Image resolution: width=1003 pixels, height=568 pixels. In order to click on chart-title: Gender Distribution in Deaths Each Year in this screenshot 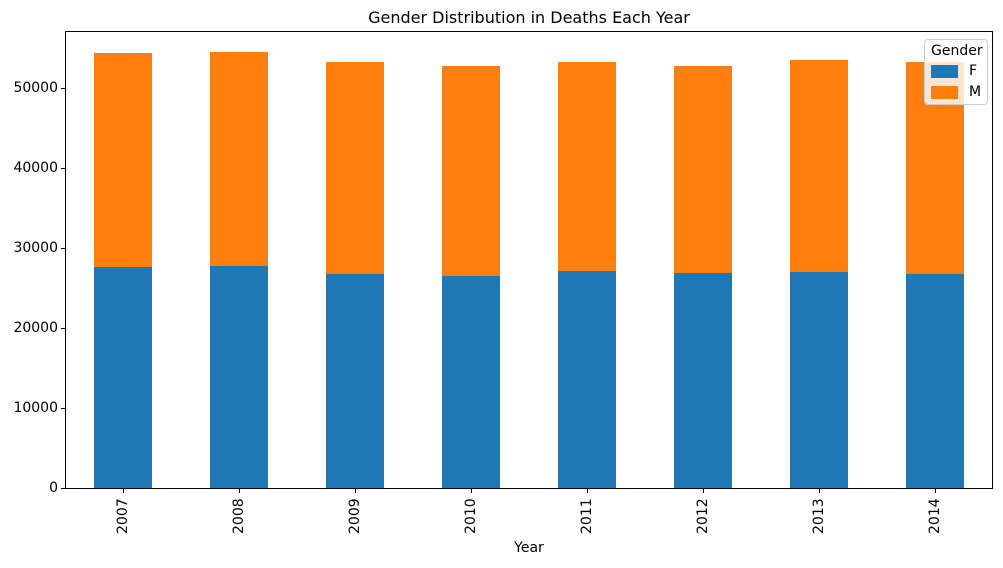, I will do `click(529, 17)`.